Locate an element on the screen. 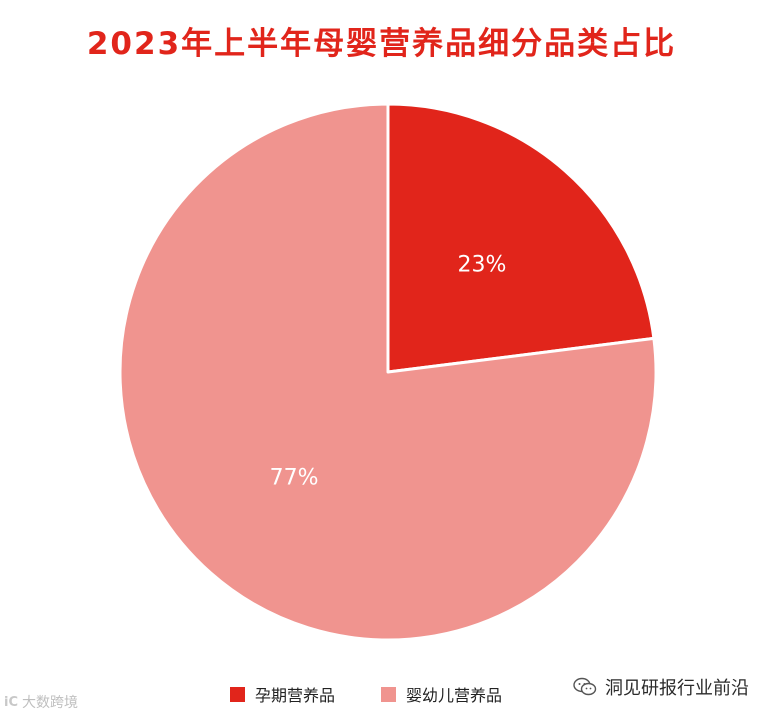 This screenshot has width=763, height=717. legend-item-infant: 婴幼儿营养品 is located at coordinates (441, 694).